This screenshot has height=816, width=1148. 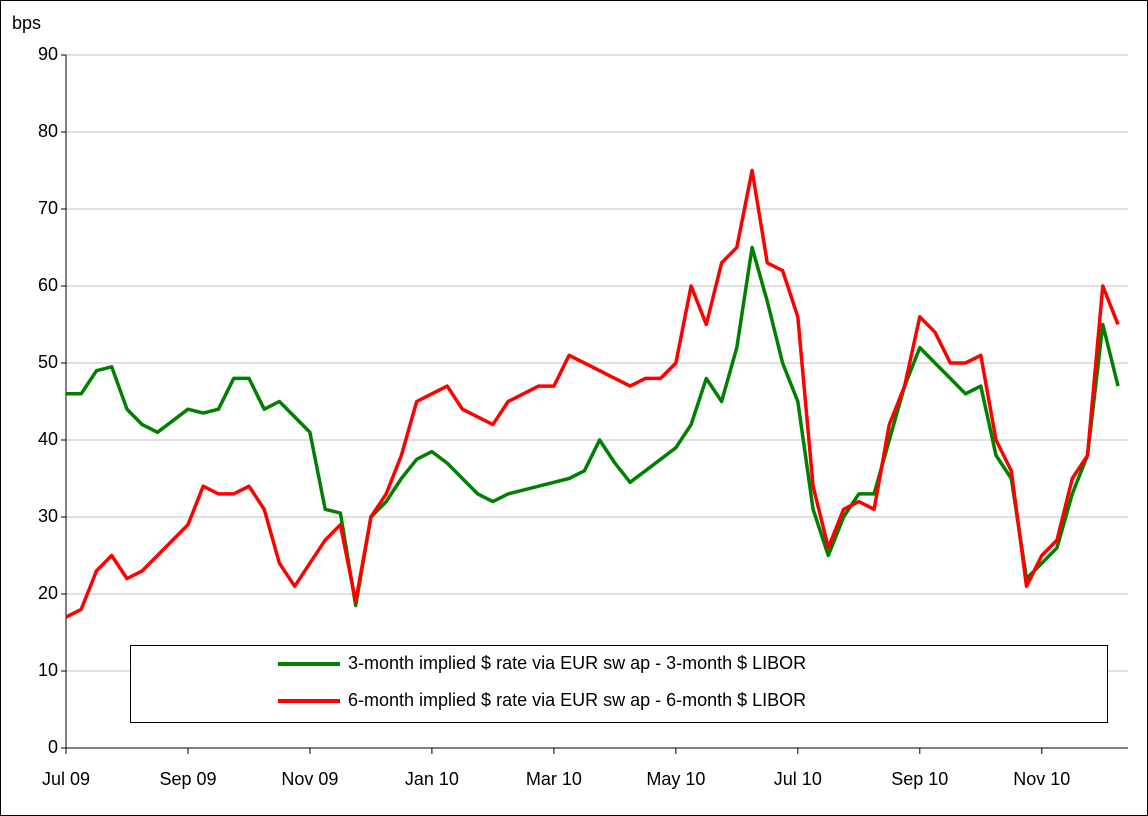 What do you see at coordinates (309, 779) in the screenshot?
I see `x-tick-label: Nov 09` at bounding box center [309, 779].